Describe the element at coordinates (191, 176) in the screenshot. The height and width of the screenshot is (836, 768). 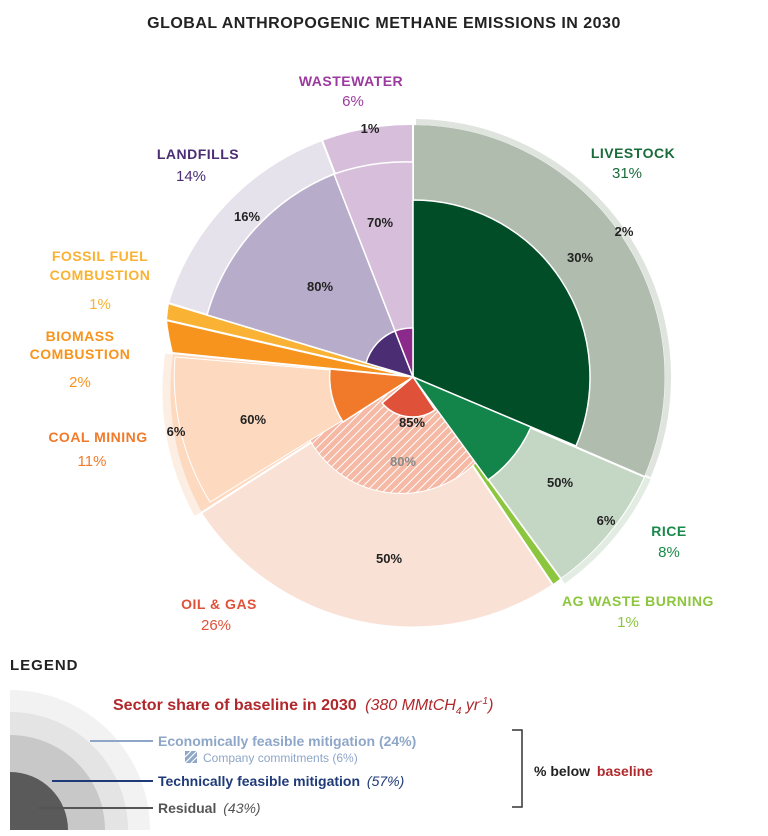
I see `landfills-share: 14%` at that location.